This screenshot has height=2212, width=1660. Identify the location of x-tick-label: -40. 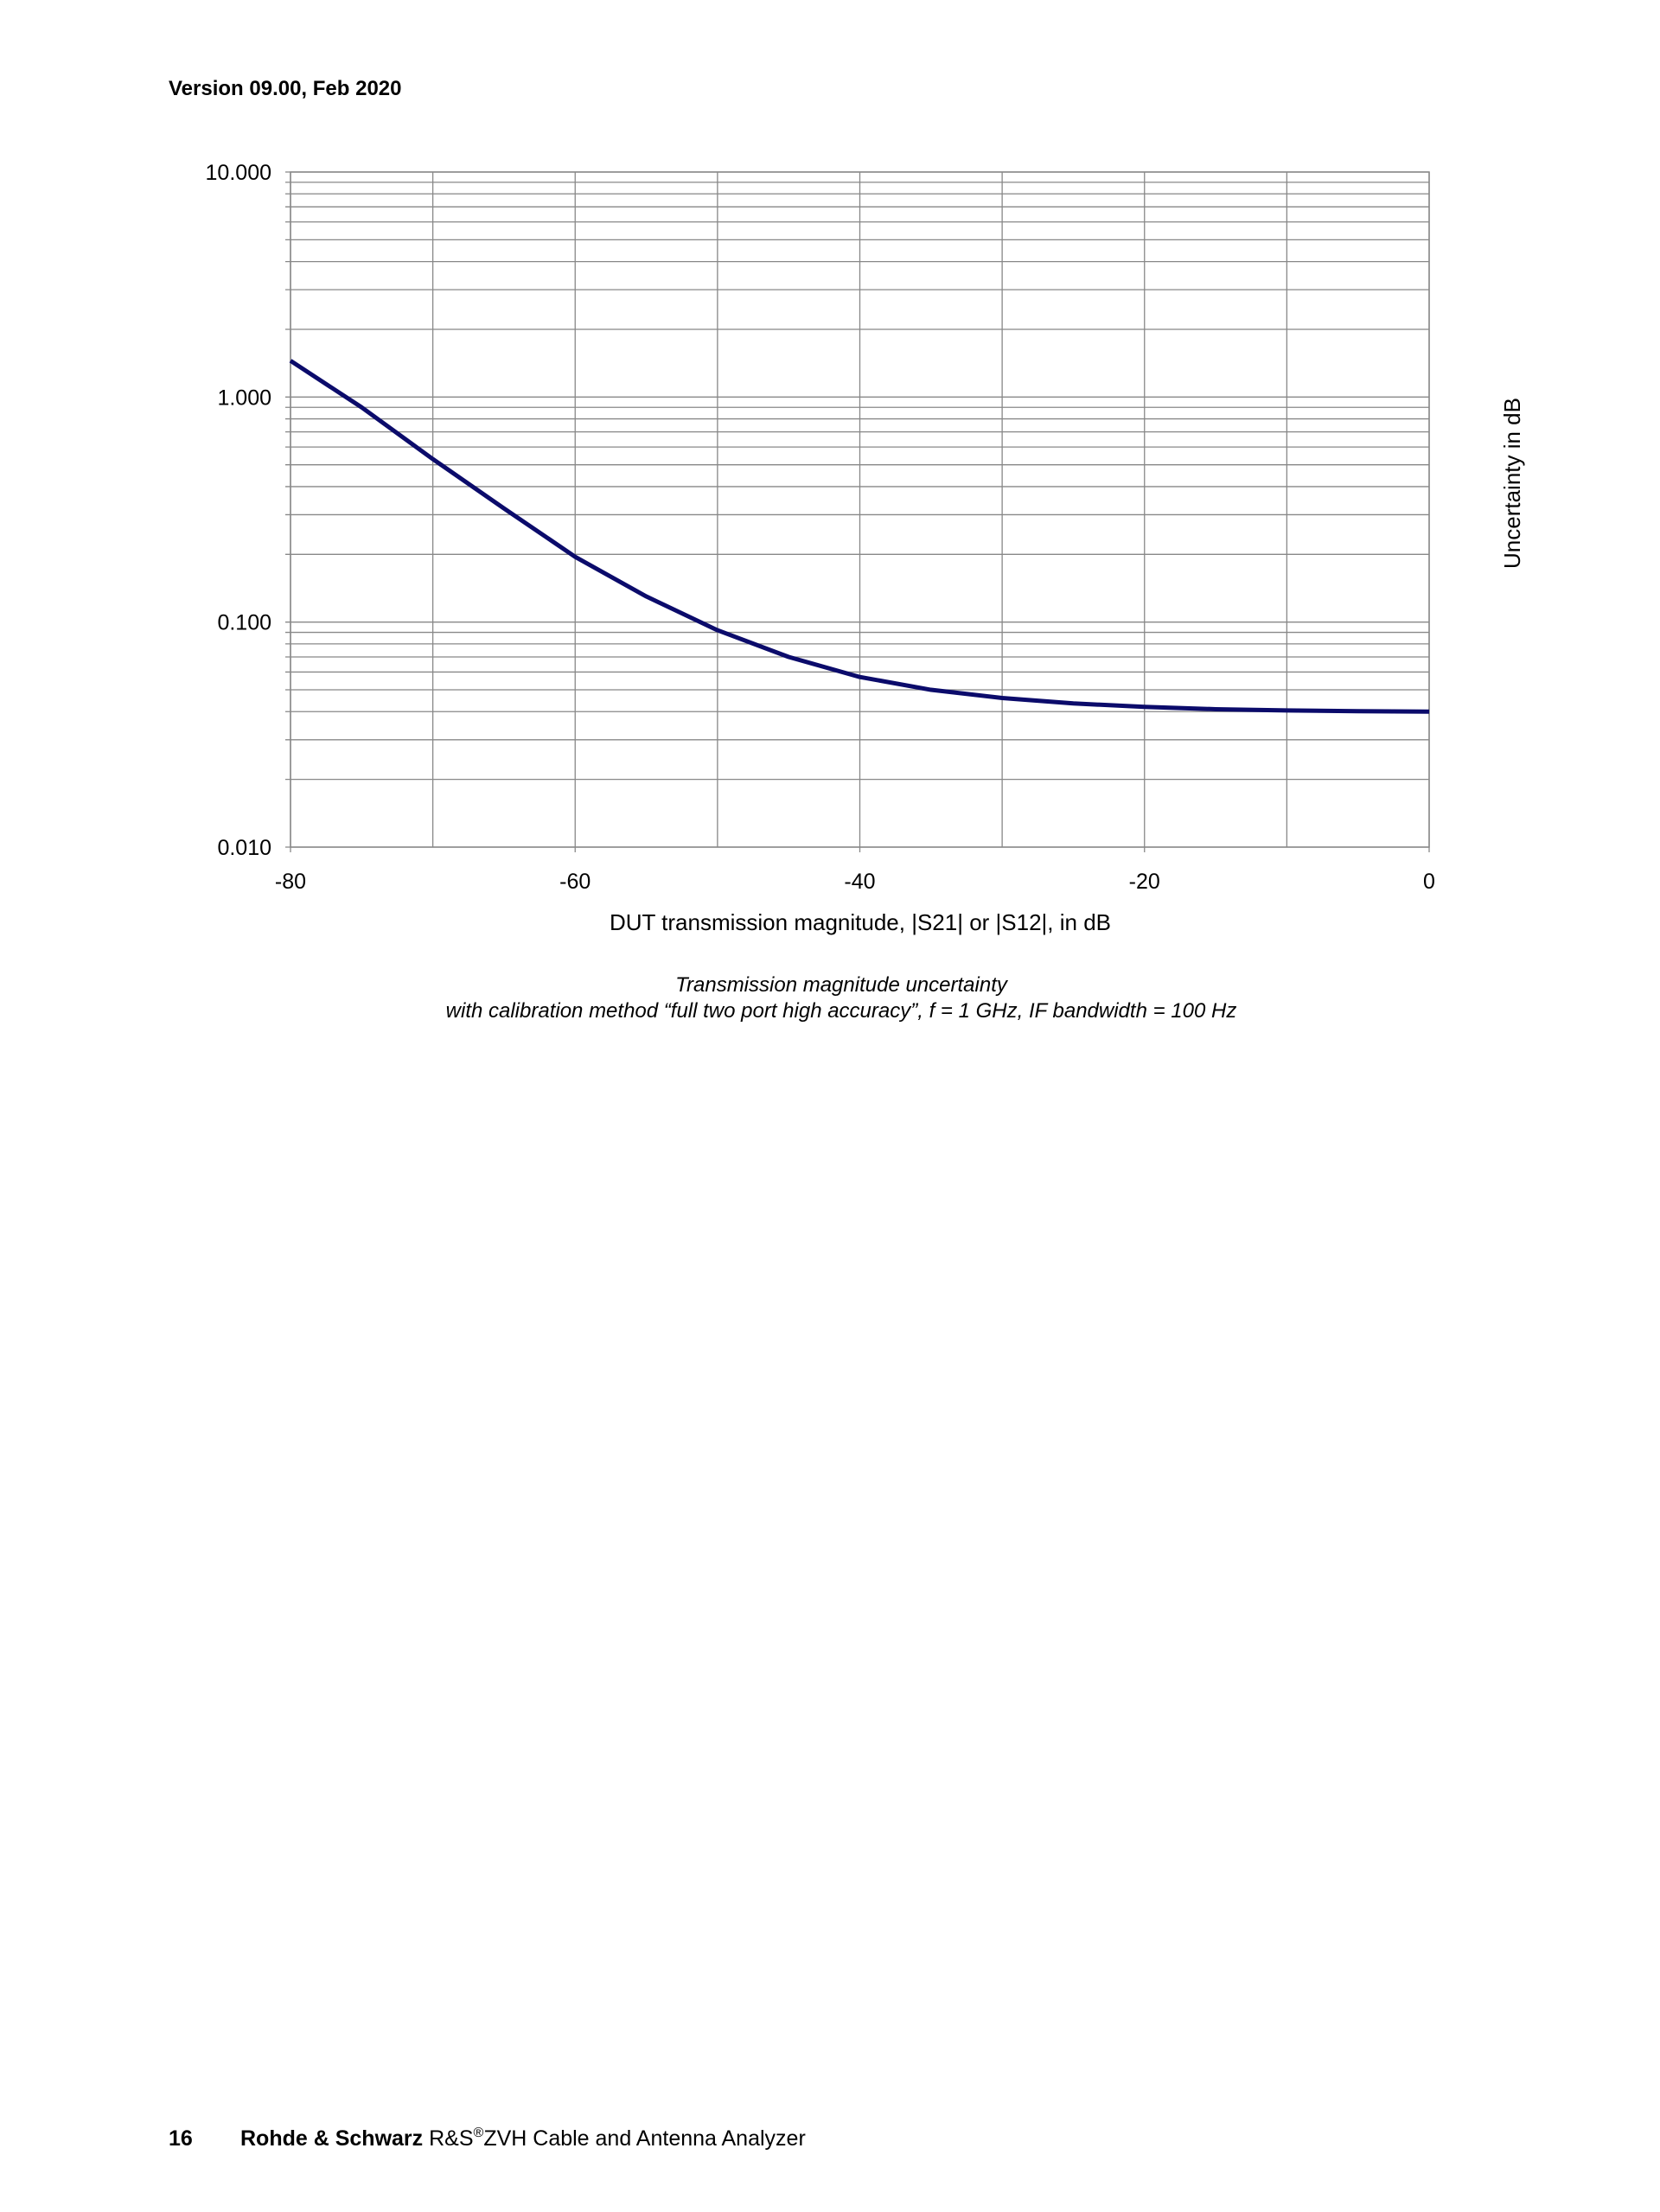
(859, 882).